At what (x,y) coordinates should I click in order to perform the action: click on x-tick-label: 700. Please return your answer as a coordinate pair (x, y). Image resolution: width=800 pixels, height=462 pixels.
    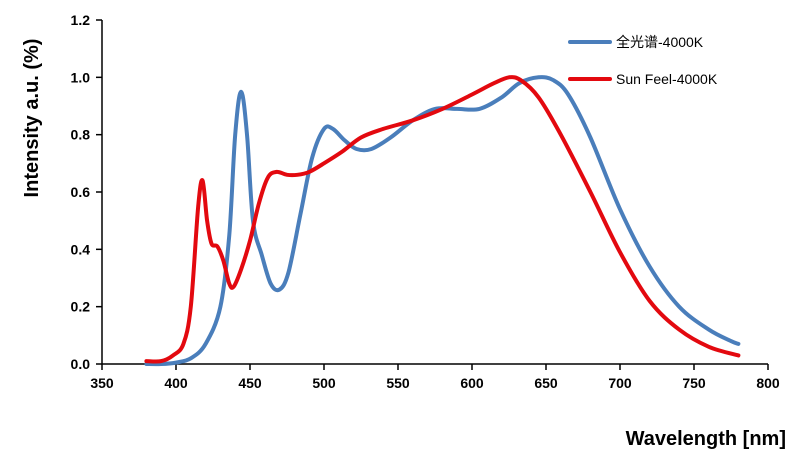
    Looking at the image, I should click on (620, 383).